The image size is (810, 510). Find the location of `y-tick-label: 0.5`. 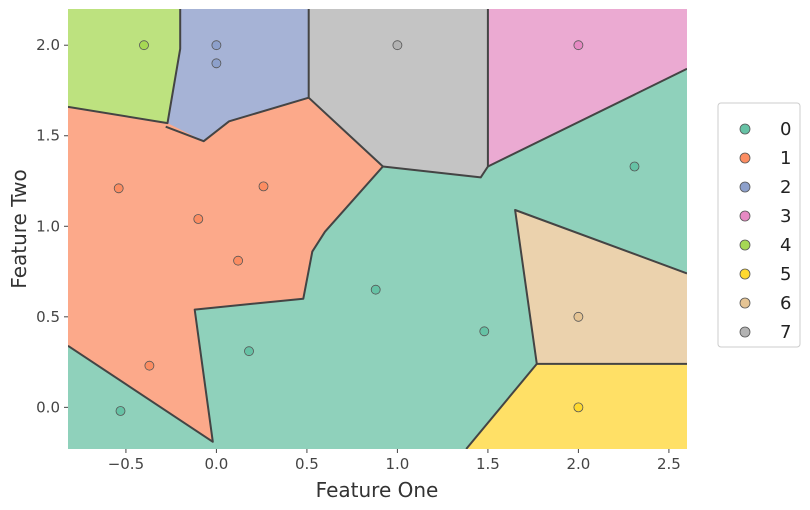

y-tick-label: 0.5 is located at coordinates (48, 317).